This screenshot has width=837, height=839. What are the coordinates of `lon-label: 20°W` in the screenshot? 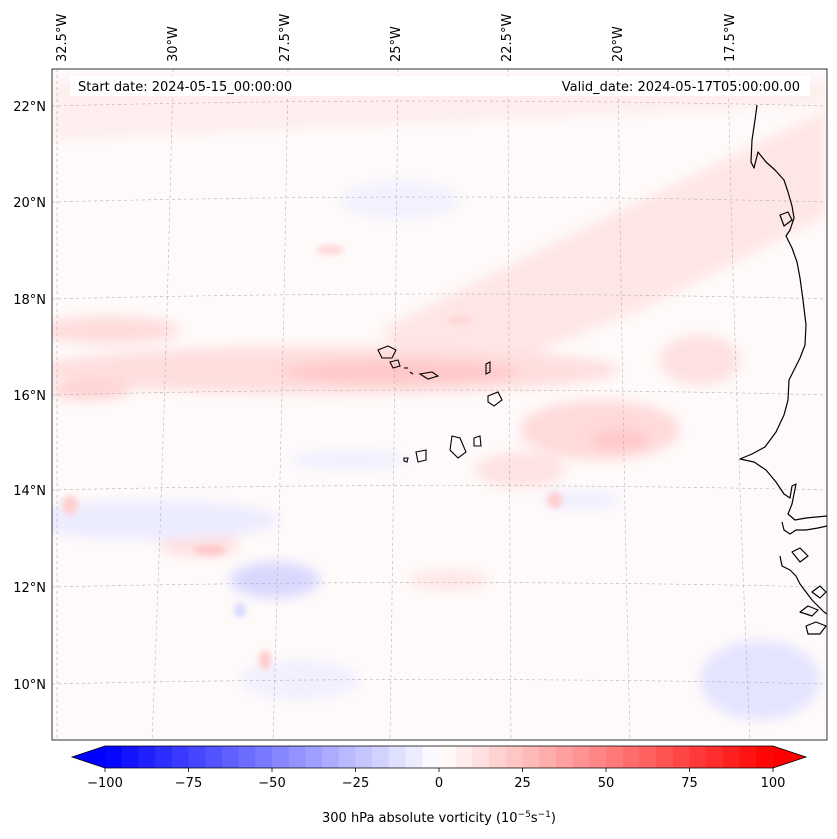 It's located at (618, 44).